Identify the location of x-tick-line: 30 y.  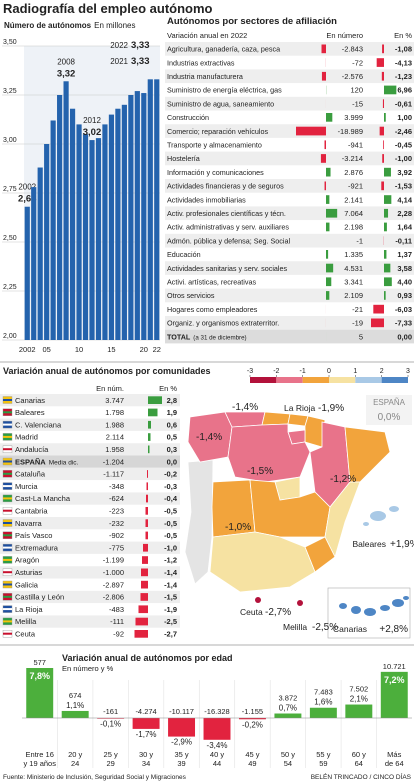
(146, 754).